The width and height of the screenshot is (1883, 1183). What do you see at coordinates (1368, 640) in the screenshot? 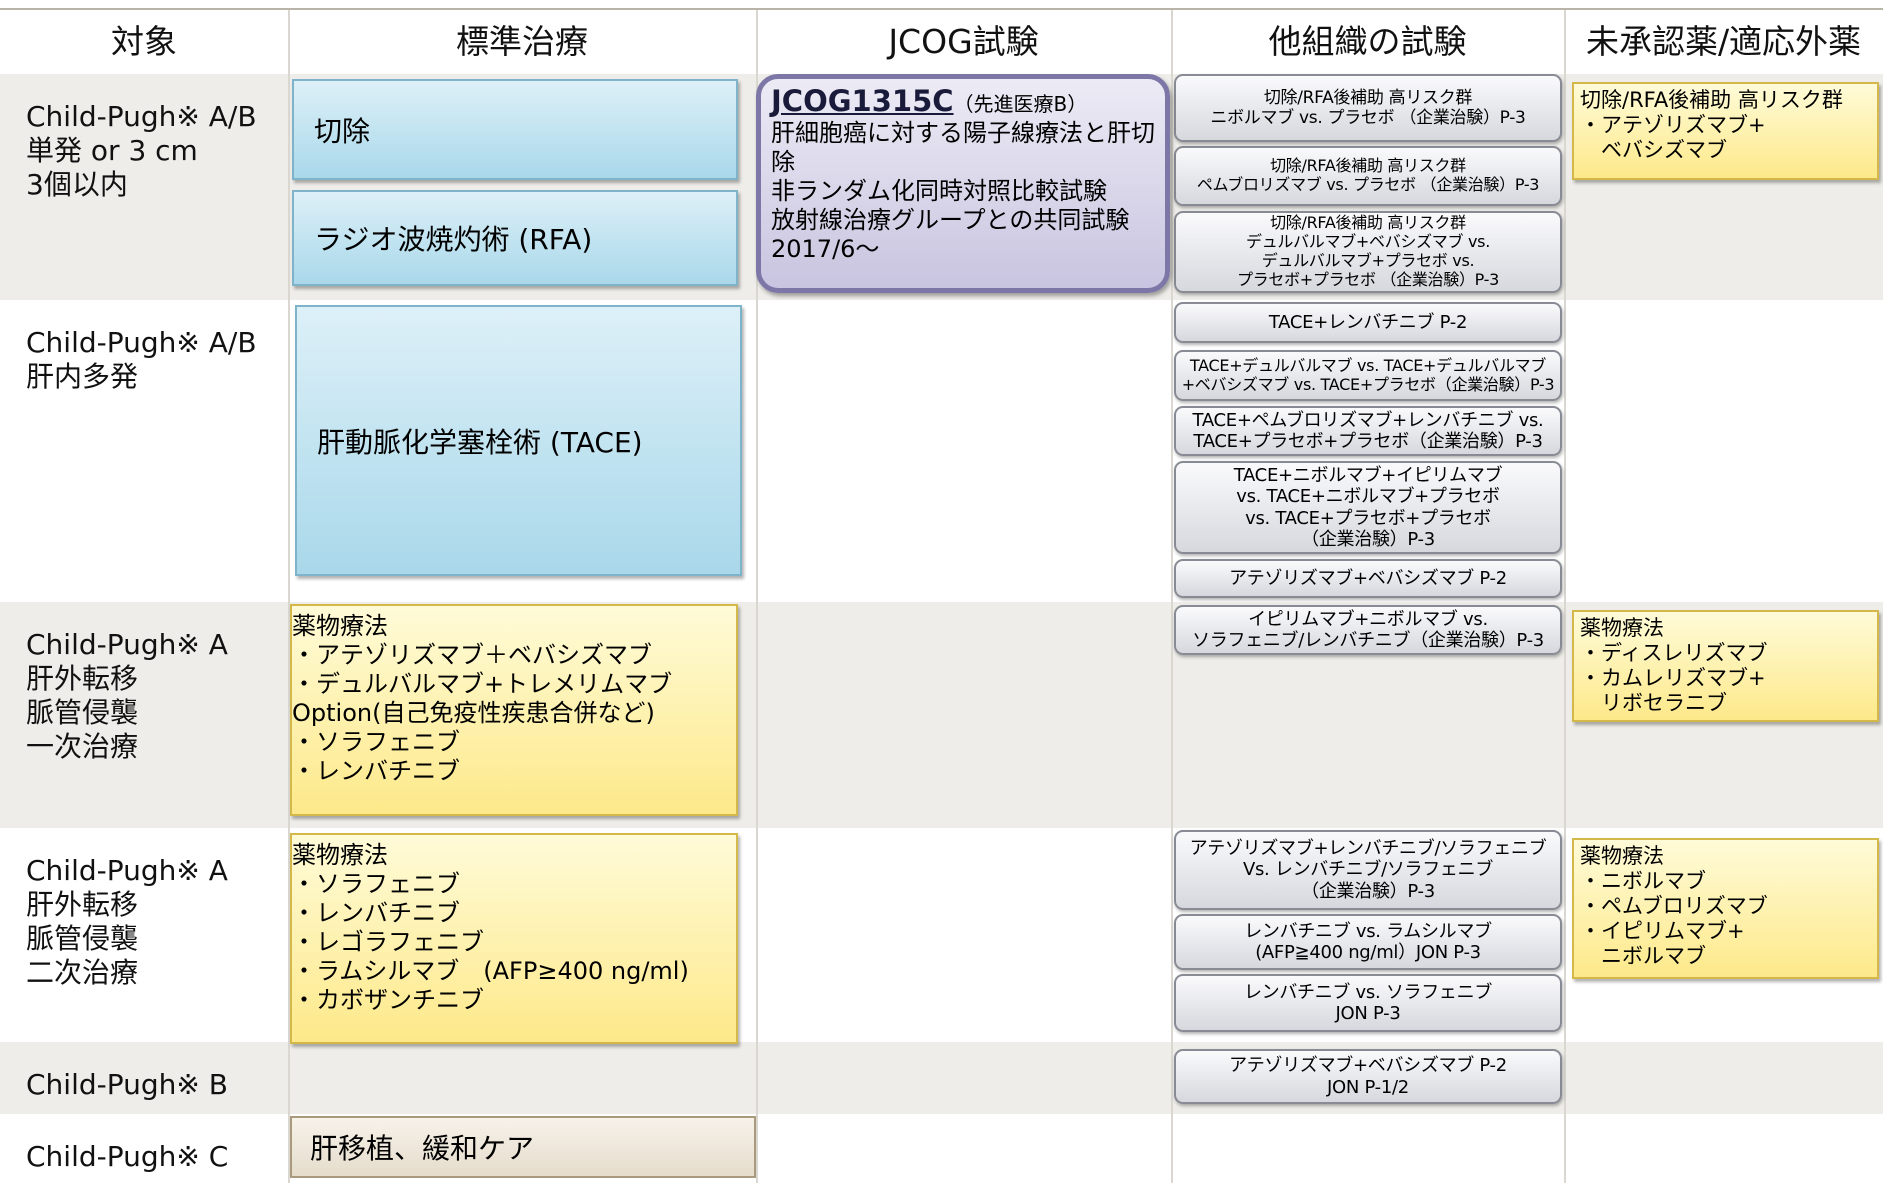
I see `text-line: ソラフェニブ/レンバチニブ（企業治験）P-3` at bounding box center [1368, 640].